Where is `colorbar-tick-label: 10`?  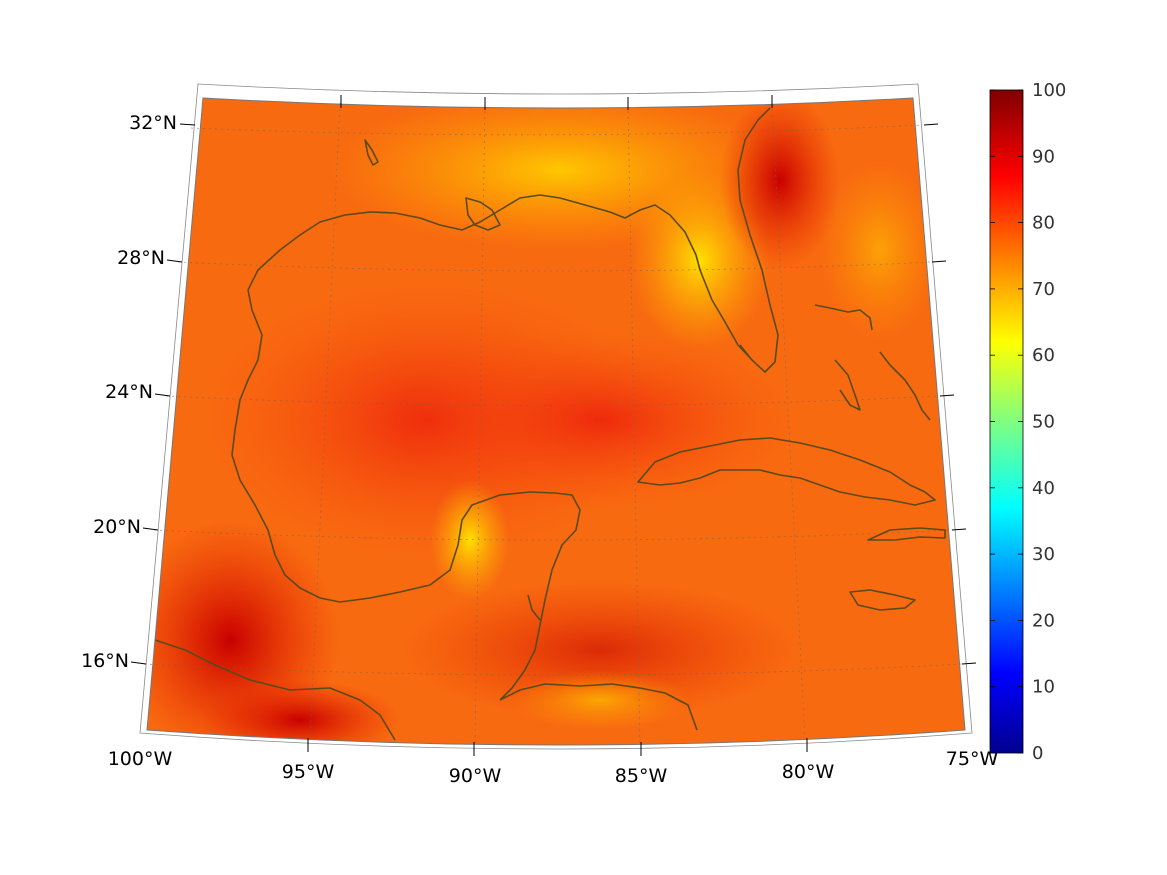
colorbar-tick-label: 10 is located at coordinates (1043, 687).